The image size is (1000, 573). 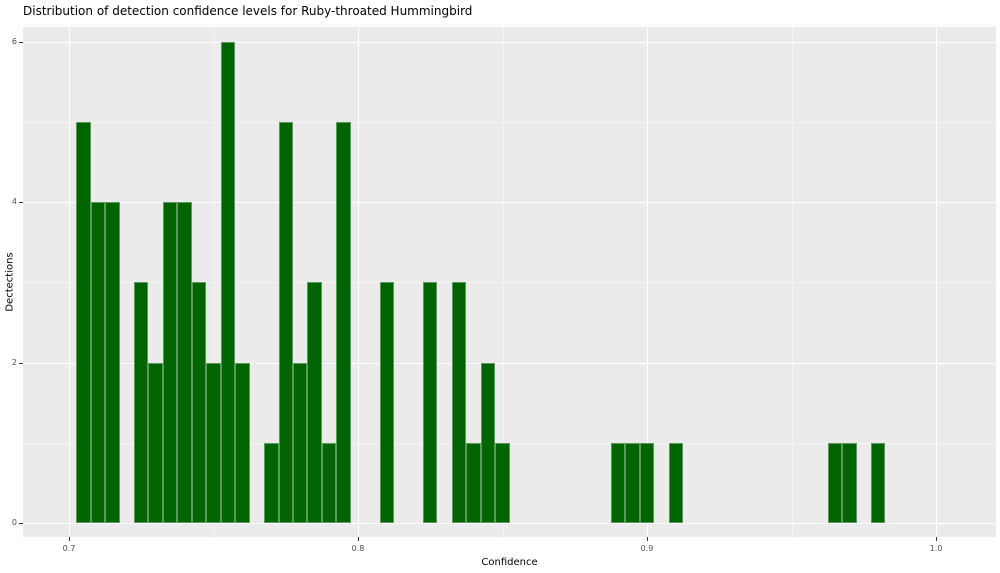 What do you see at coordinates (69, 548) in the screenshot?
I see `x-tick-label: 0.7` at bounding box center [69, 548].